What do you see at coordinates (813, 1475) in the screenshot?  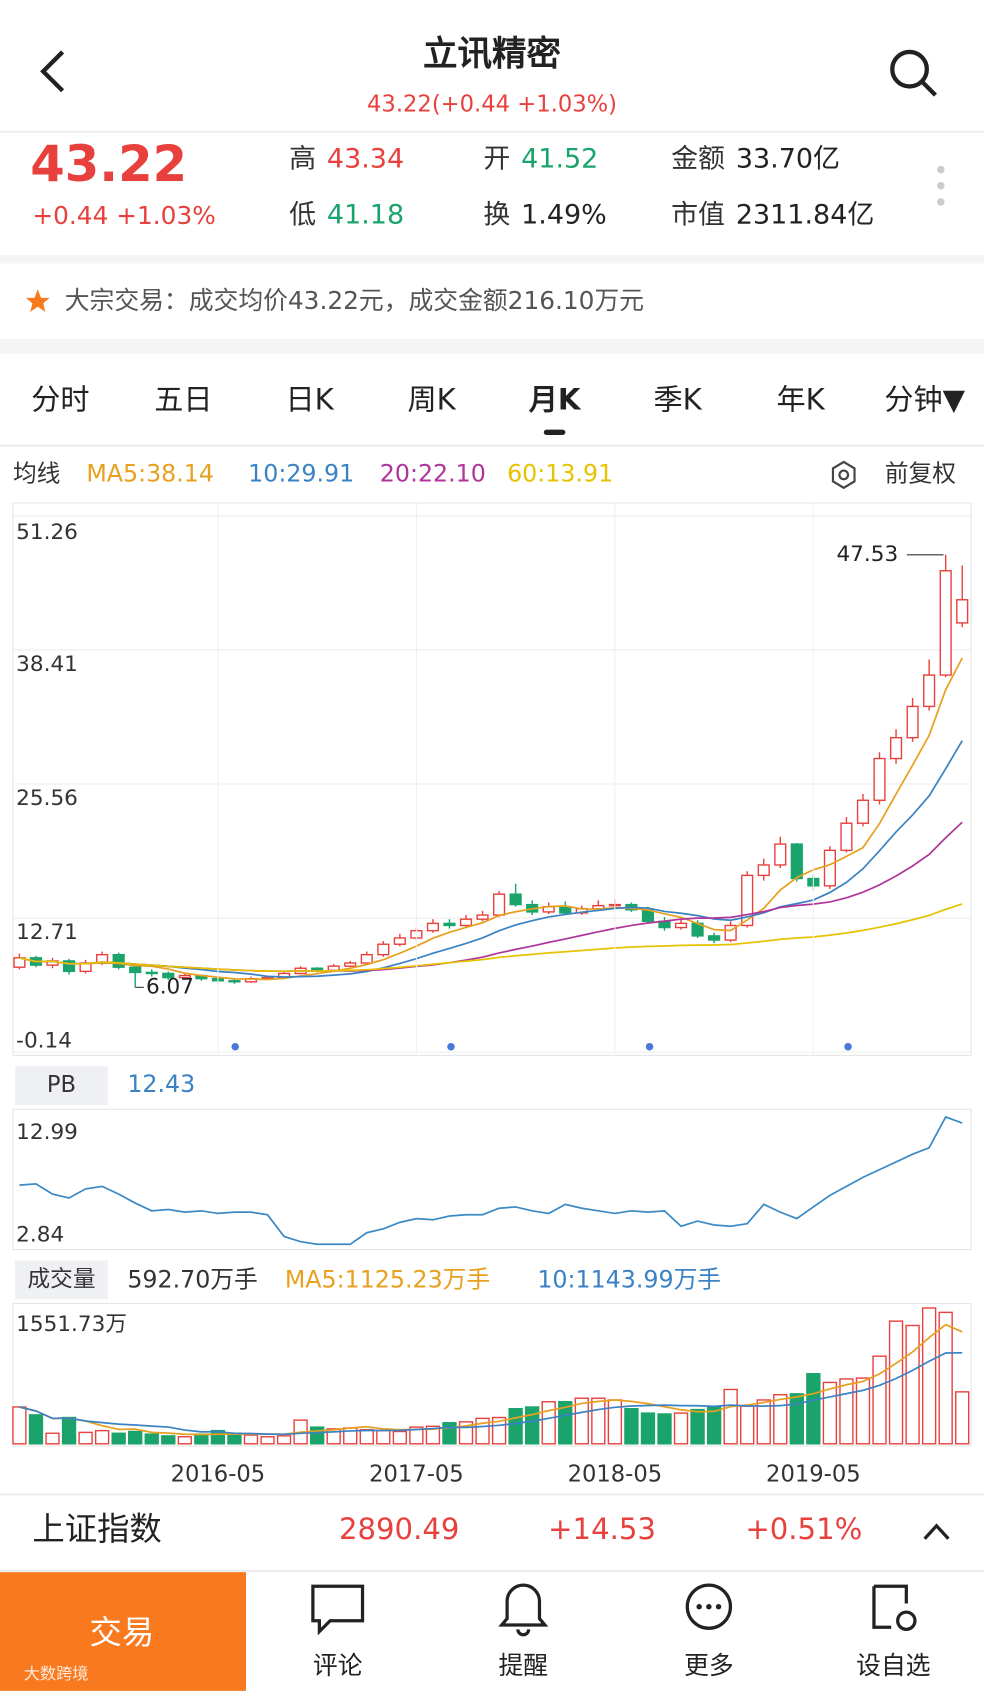 I see `x-tick-label: 2019-05` at bounding box center [813, 1475].